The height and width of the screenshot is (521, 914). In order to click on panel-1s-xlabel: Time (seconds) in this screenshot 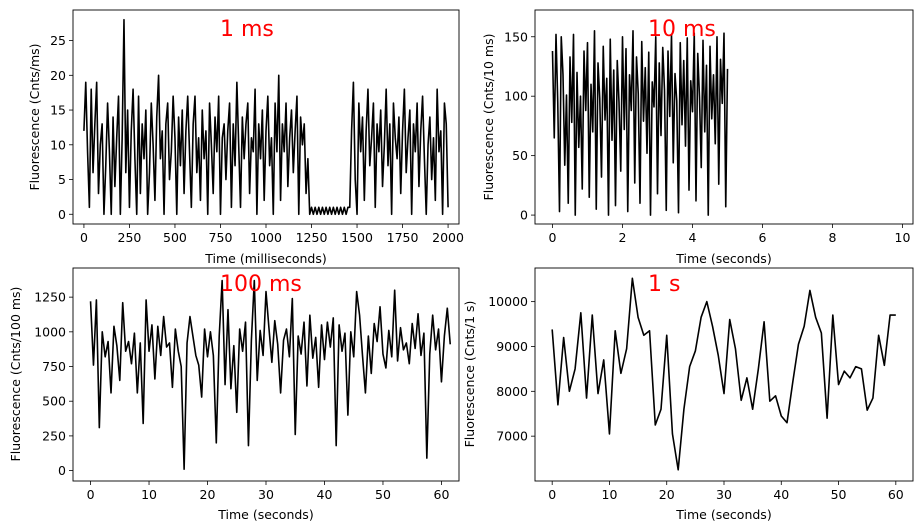, I will do `click(723, 514)`.